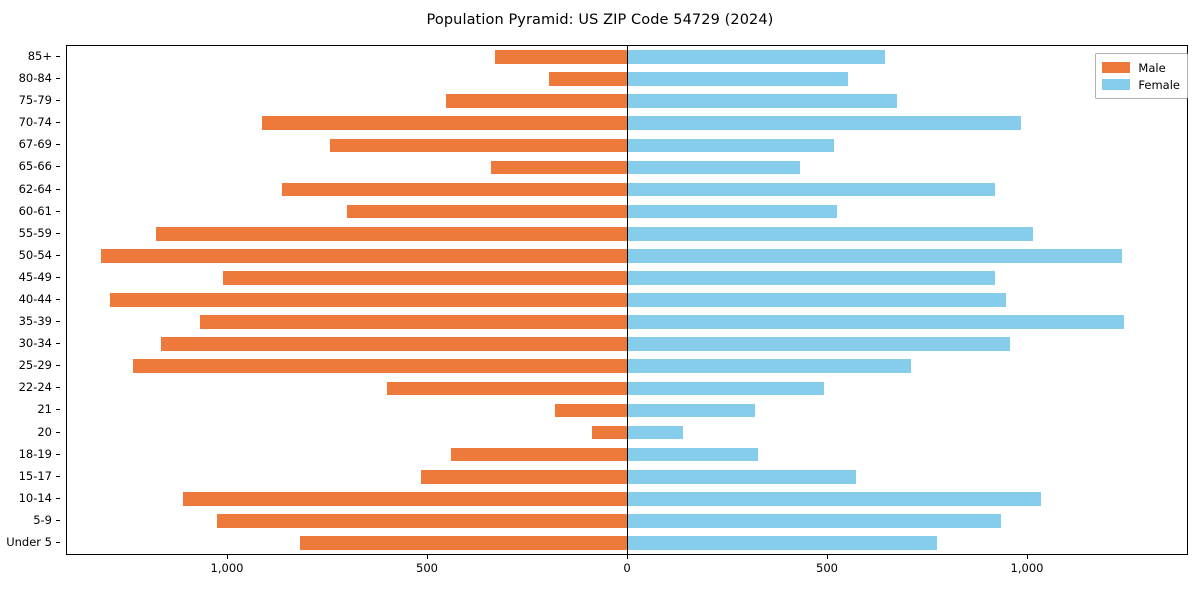 The image size is (1200, 600). What do you see at coordinates (35, 387) in the screenshot?
I see `y-axis-tick-label: 22-24` at bounding box center [35, 387].